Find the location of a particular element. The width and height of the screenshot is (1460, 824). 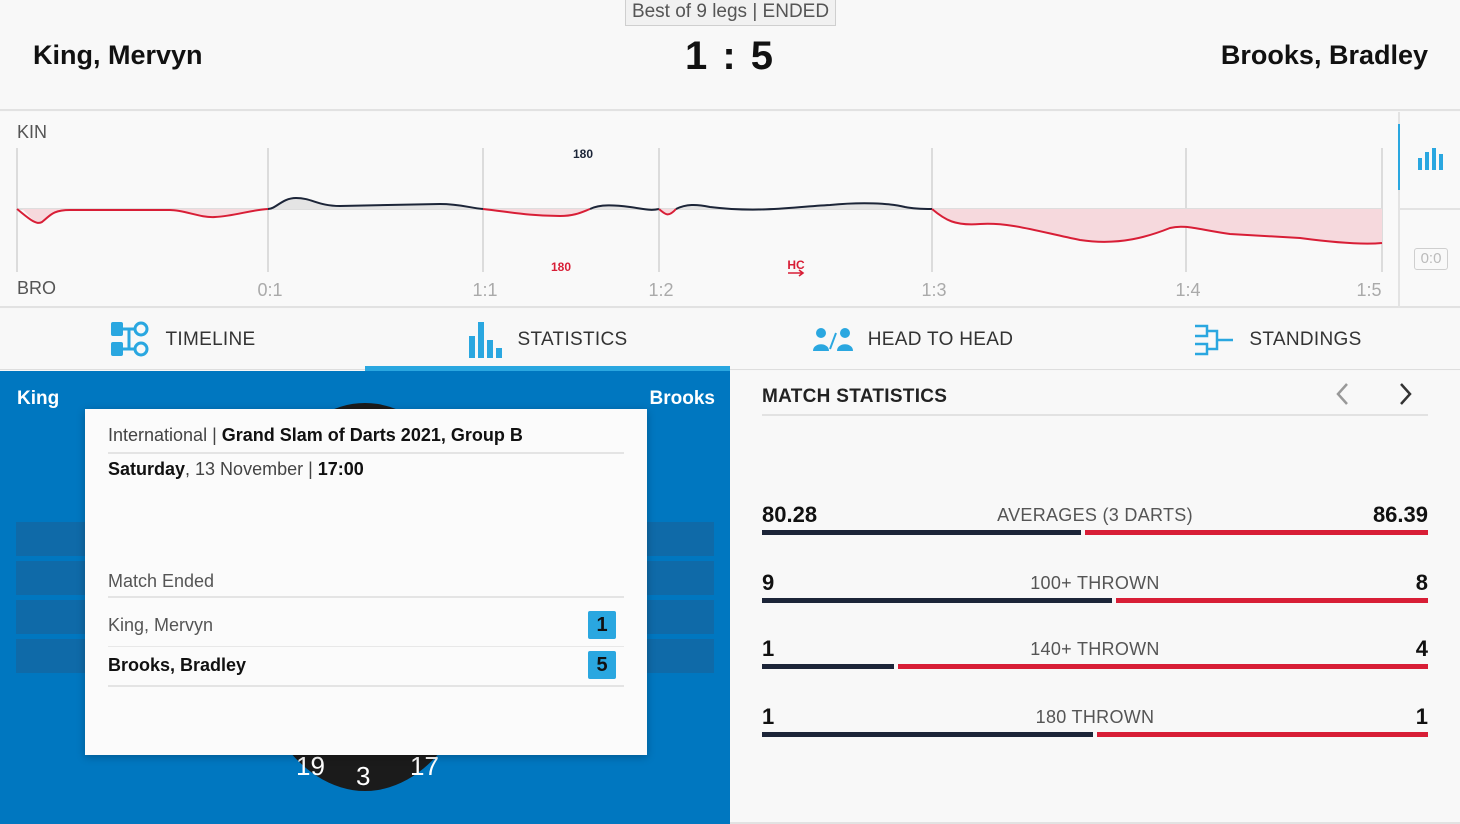

leg-tick-label: 0:1 is located at coordinates (269, 290).